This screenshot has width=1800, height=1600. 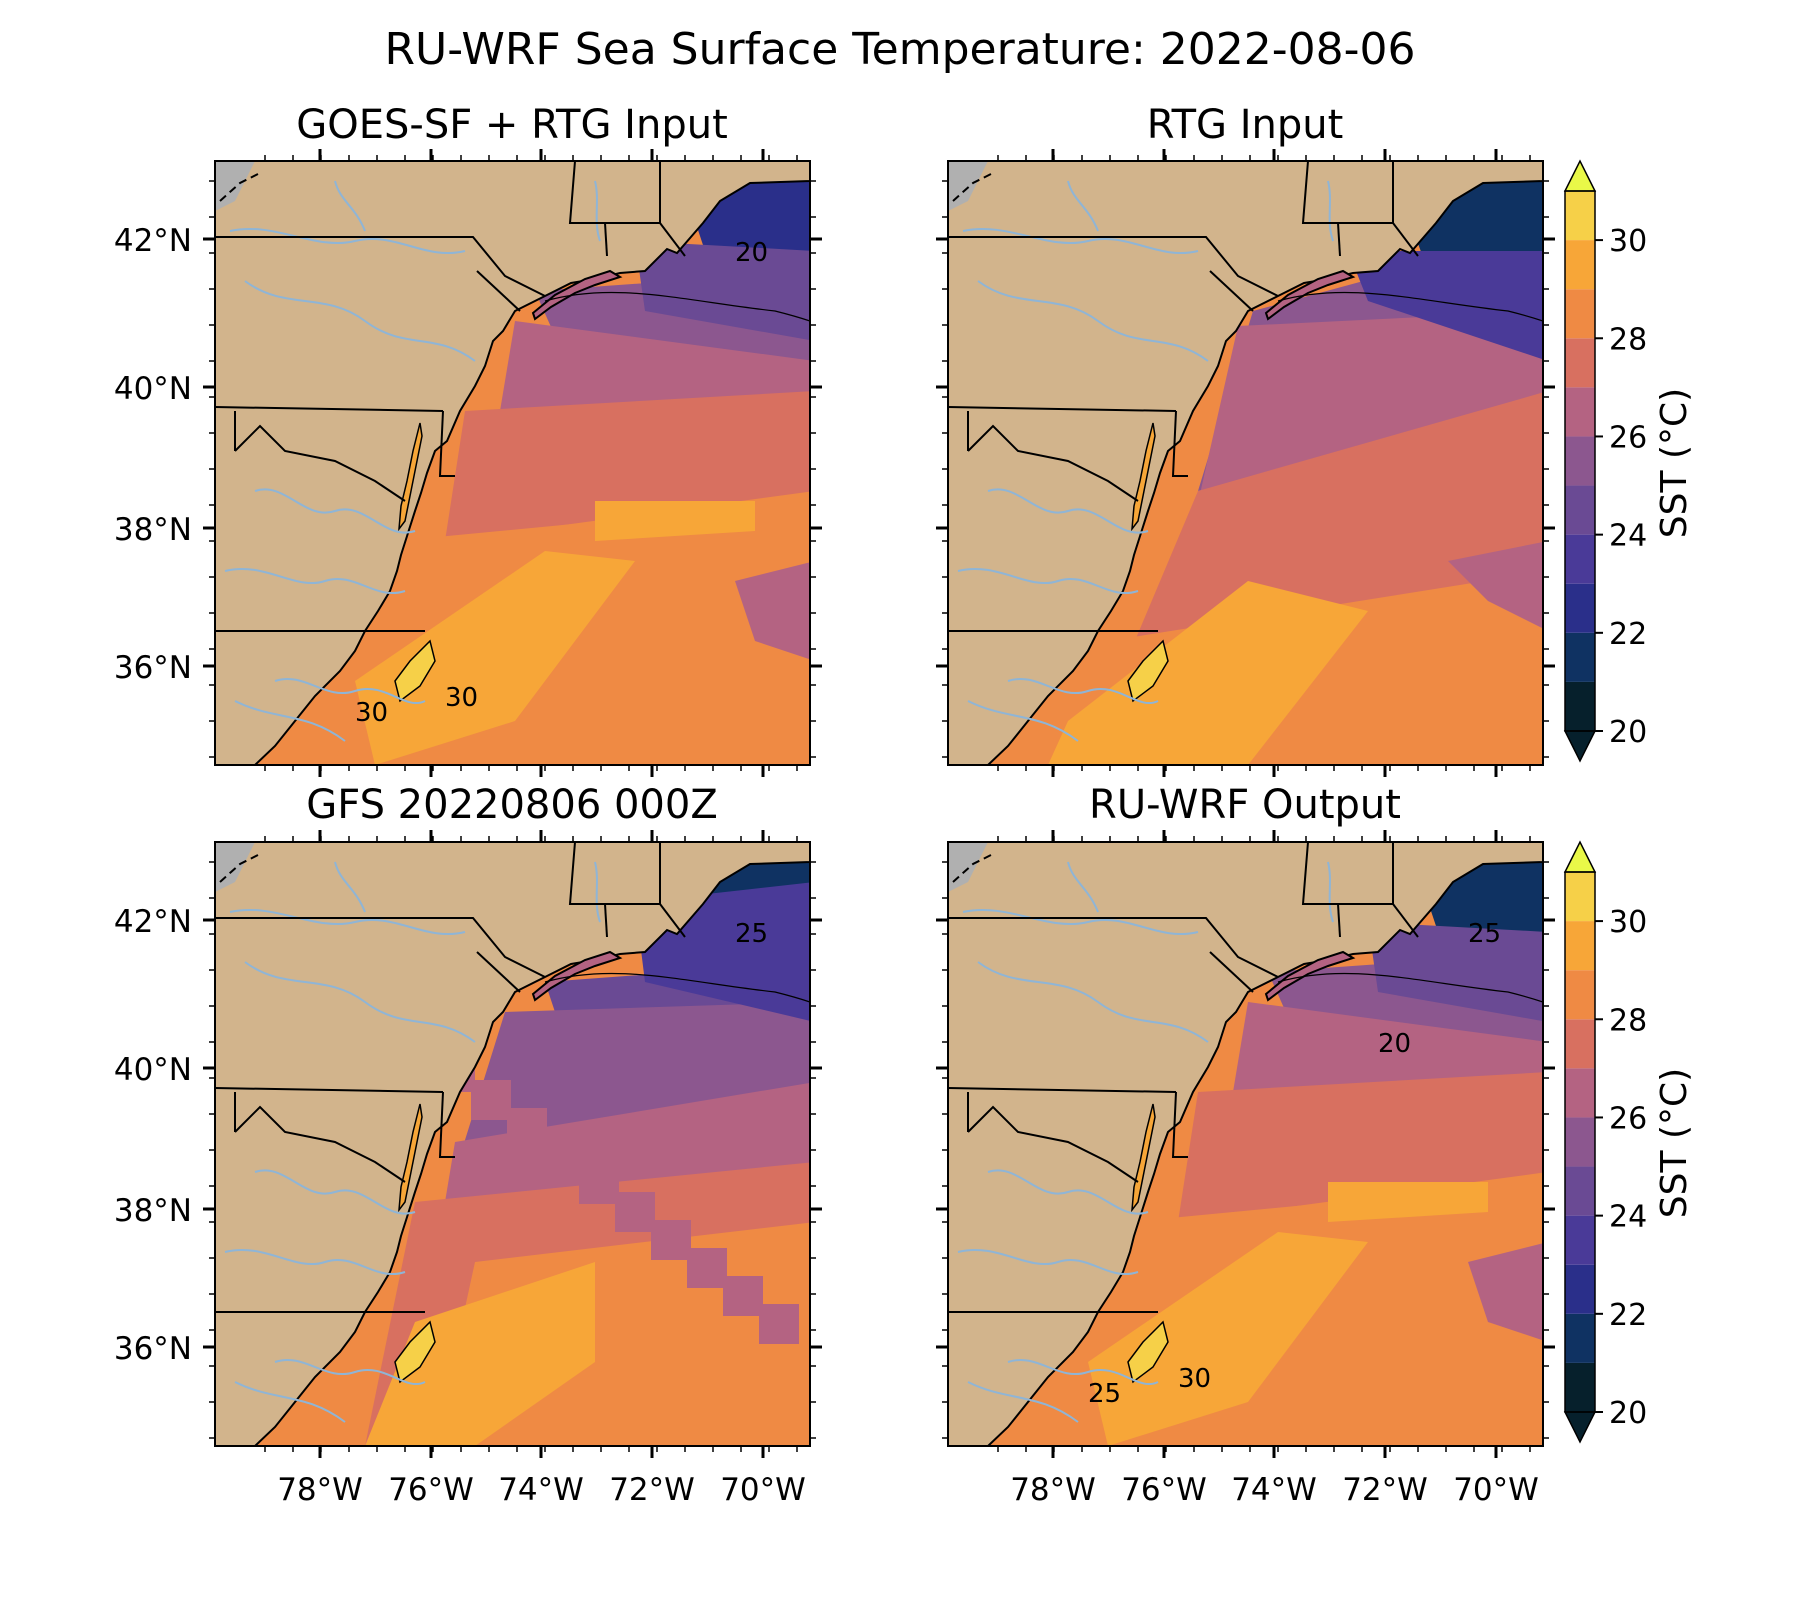 What do you see at coordinates (1394, 1044) in the screenshot?
I see `contour-label: 20` at bounding box center [1394, 1044].